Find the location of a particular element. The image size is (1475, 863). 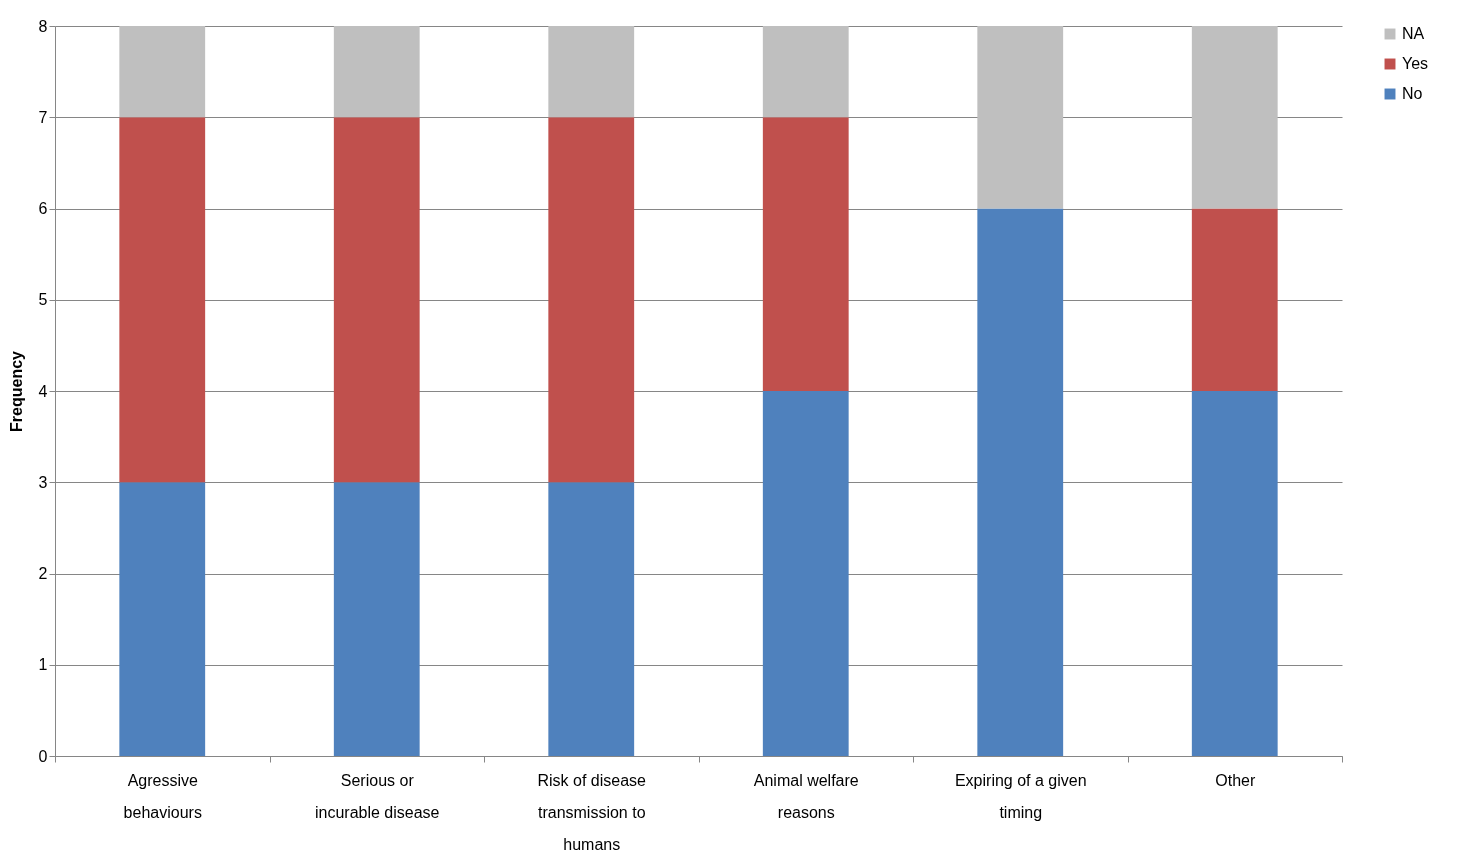

legend-label: No is located at coordinates (1412, 93).